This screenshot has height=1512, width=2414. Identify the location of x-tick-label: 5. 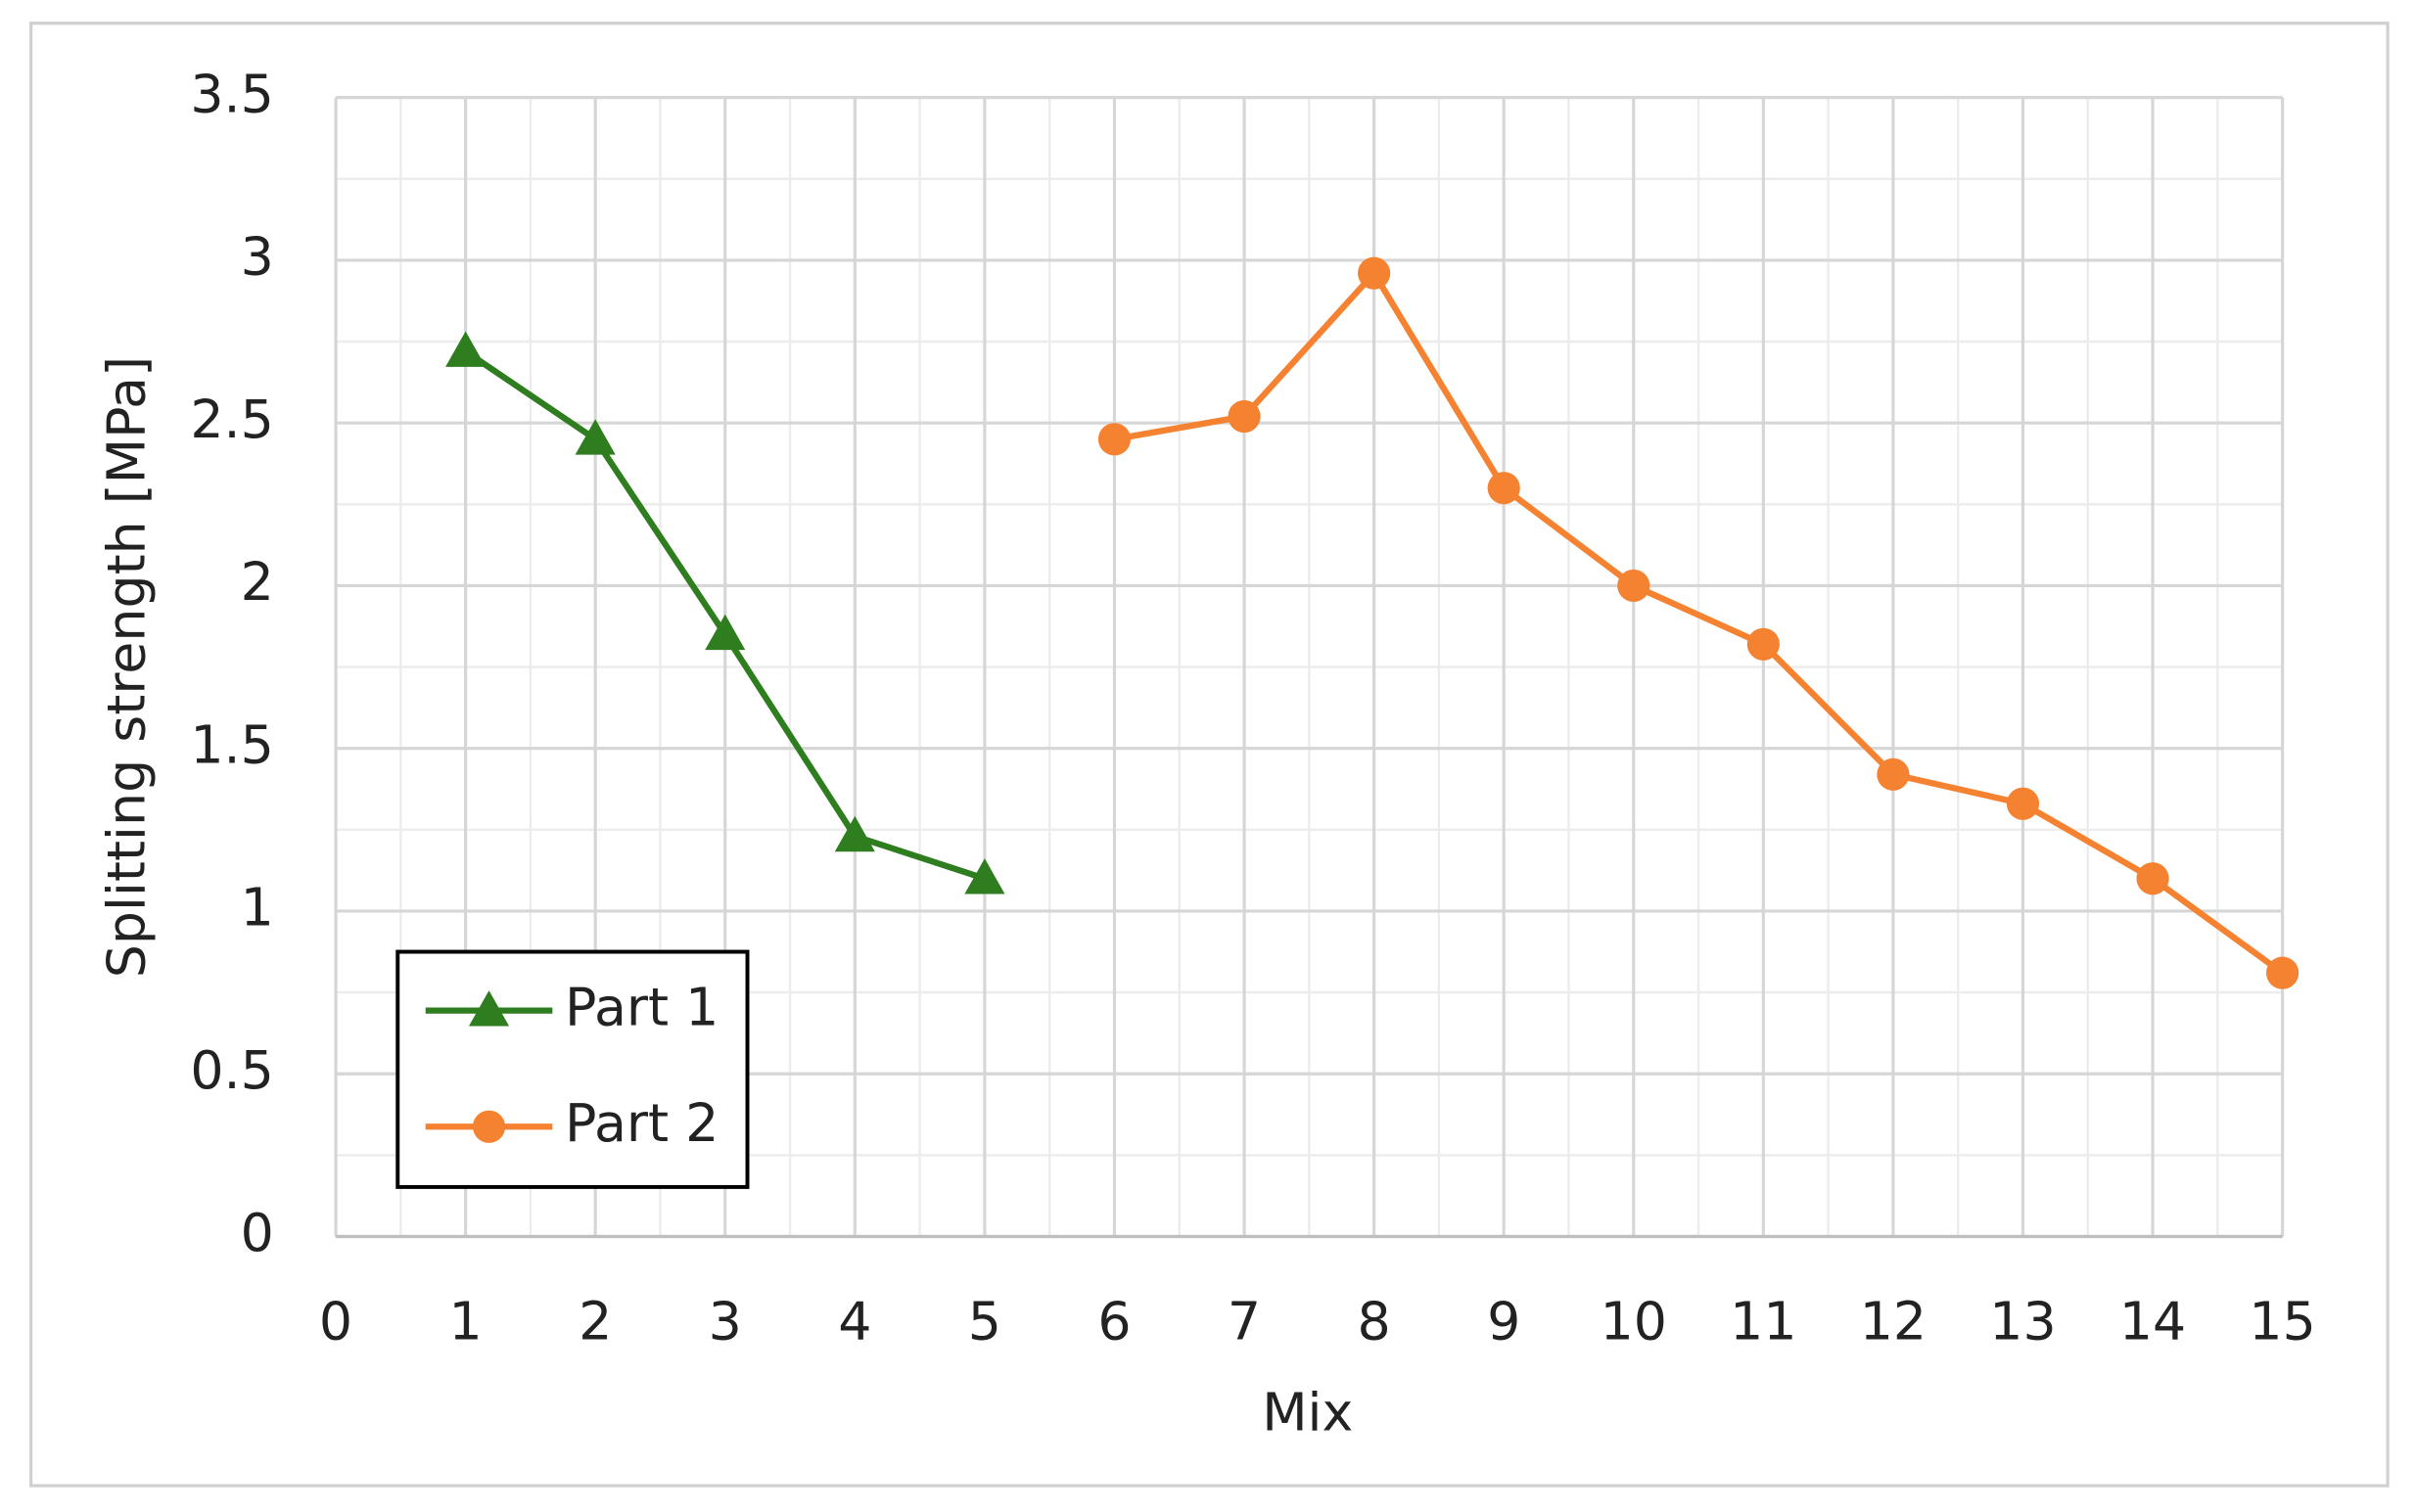
(984, 1321).